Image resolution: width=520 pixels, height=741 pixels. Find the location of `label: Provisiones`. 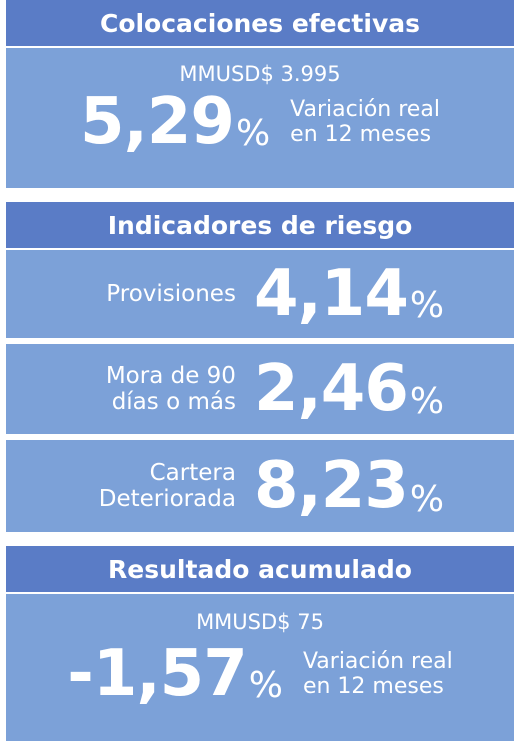

label: Provisiones is located at coordinates (156, 294).